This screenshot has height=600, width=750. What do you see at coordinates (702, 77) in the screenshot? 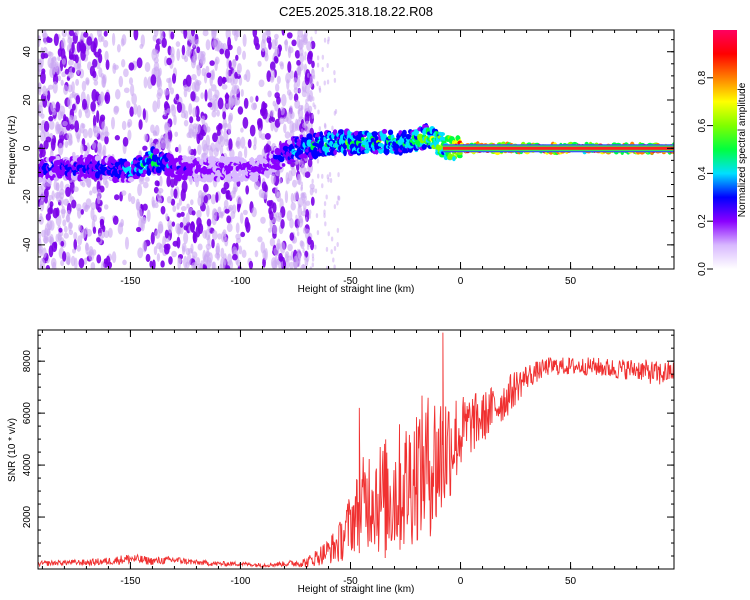
I see `colorbar-tick-label: 0.8` at bounding box center [702, 77].